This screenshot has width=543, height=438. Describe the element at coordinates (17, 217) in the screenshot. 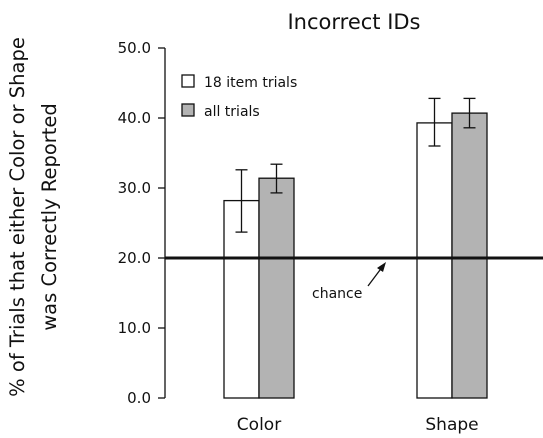

I see `y-axis-label-line-1: % of Trials that either Color or Shape` at that location.